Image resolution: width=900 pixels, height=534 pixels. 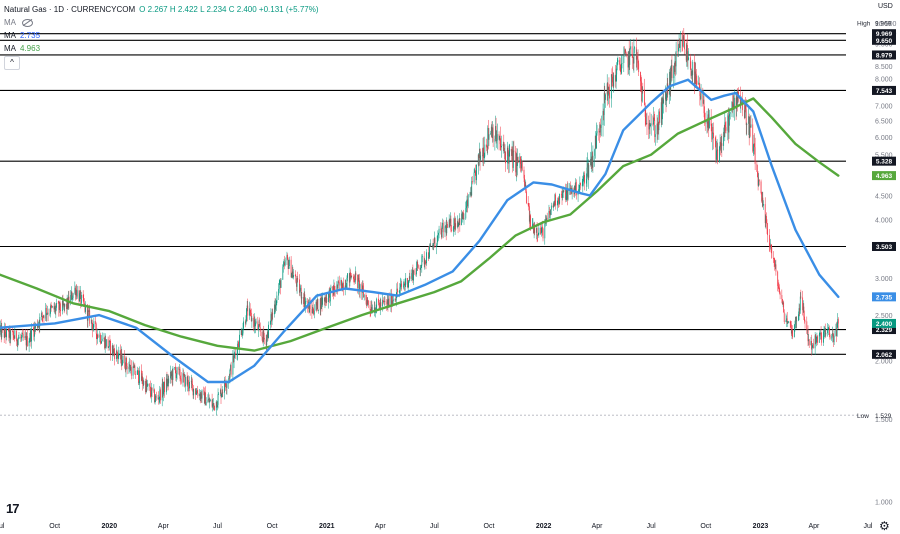 What do you see at coordinates (884, 55) in the screenshot?
I see `level-price-tag-text: 8.979` at bounding box center [884, 55].